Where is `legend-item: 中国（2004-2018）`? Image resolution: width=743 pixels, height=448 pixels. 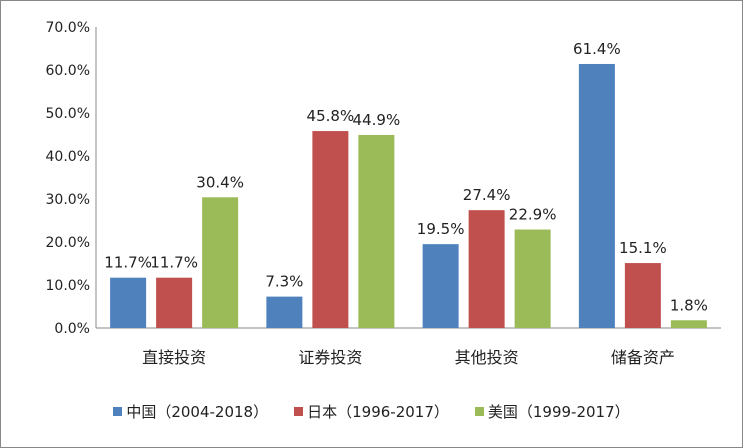
legend-item: 中国（2004-2018） is located at coordinates (190, 411).